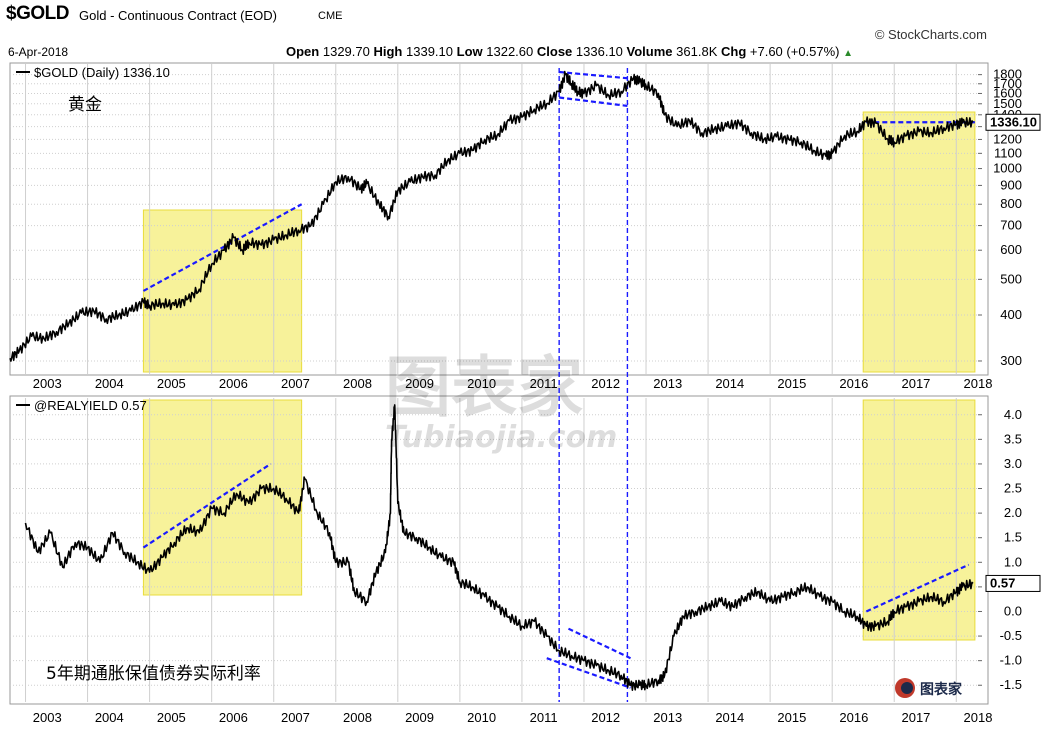 The width and height of the screenshot is (1049, 743). What do you see at coordinates (429, 51) in the screenshot?
I see `high-value: 1339.10` at bounding box center [429, 51].